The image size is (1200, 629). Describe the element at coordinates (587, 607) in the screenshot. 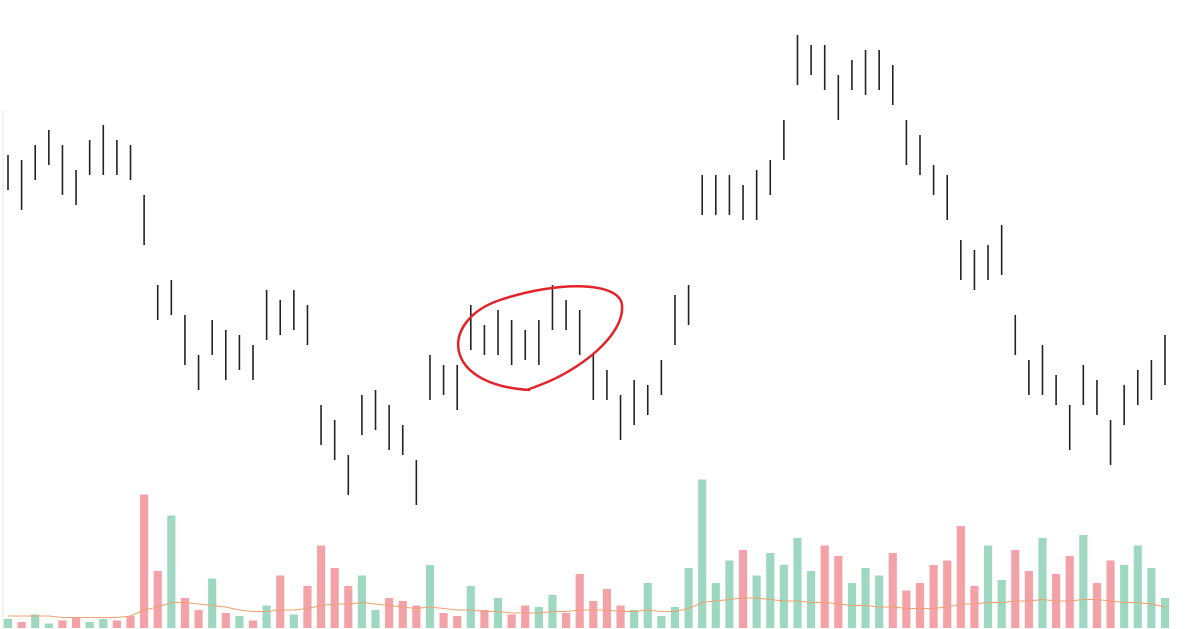

I see `volume-ma-line` at that location.